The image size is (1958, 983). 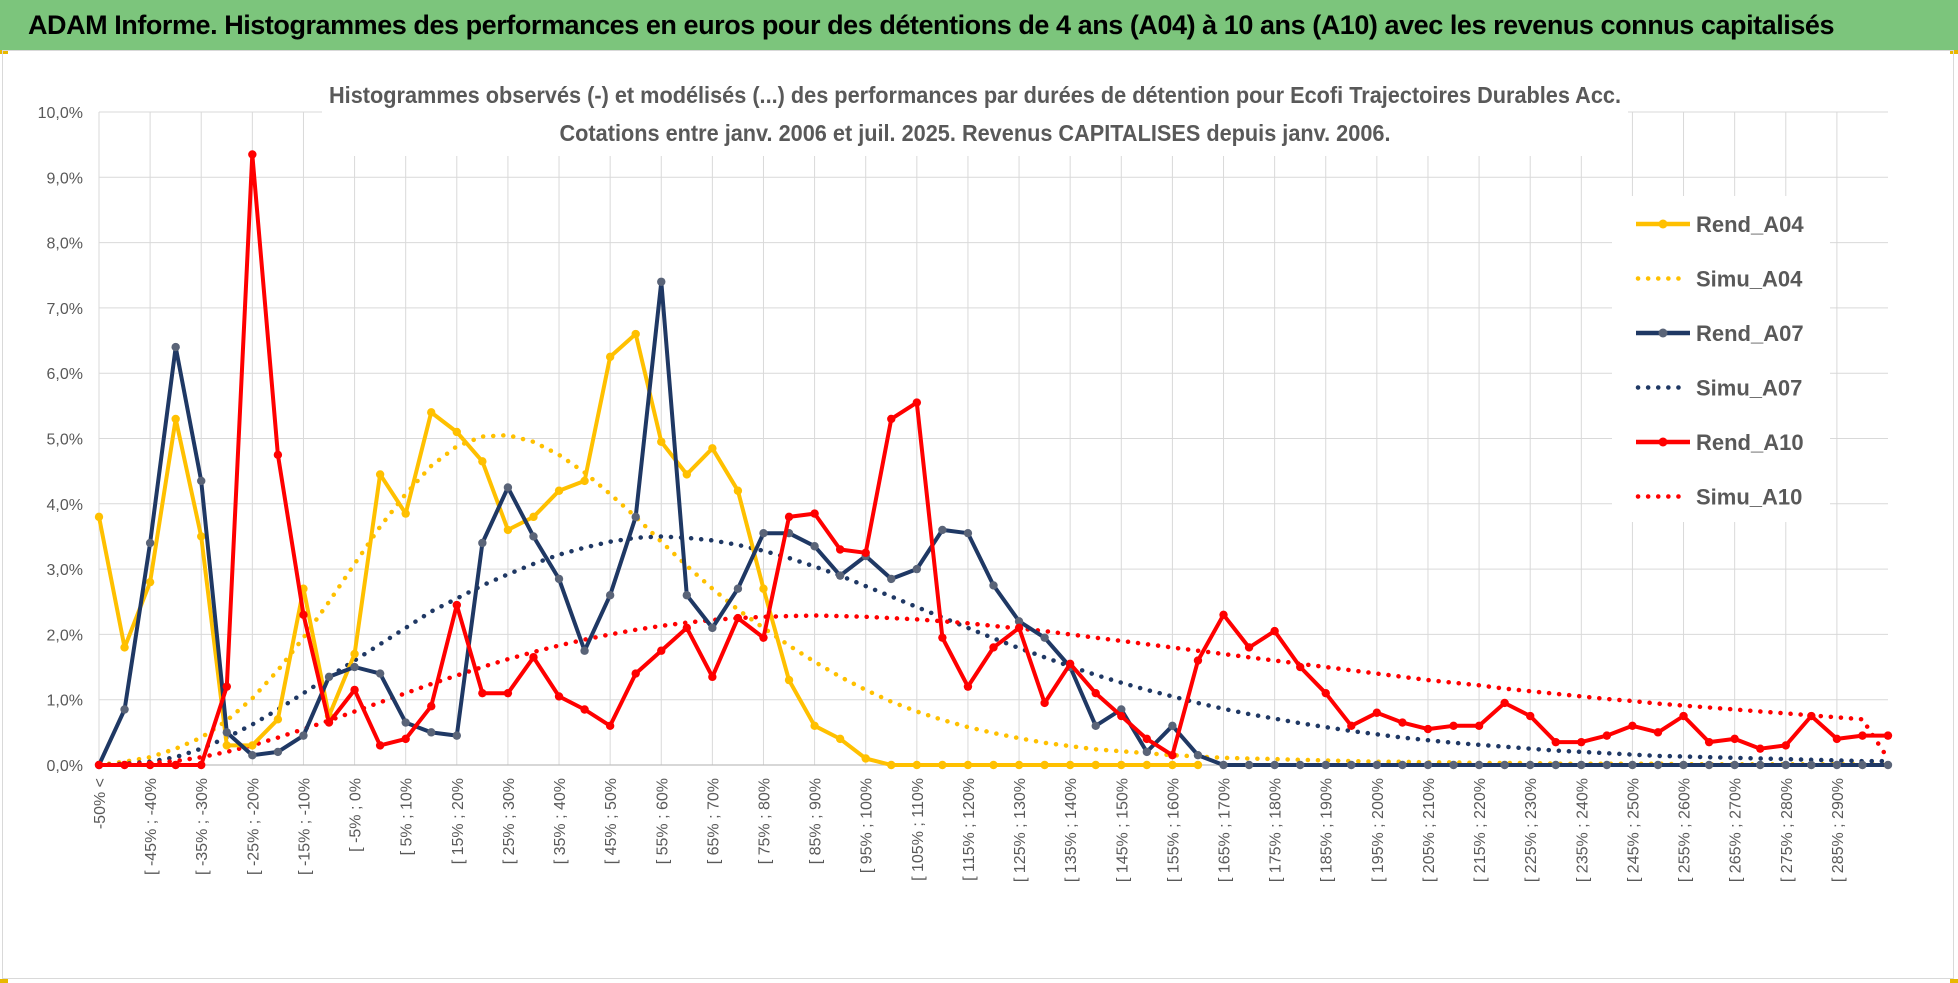 I want to click on x-tick-label: [ 275% ; 280%, so click(x=1787, y=830).